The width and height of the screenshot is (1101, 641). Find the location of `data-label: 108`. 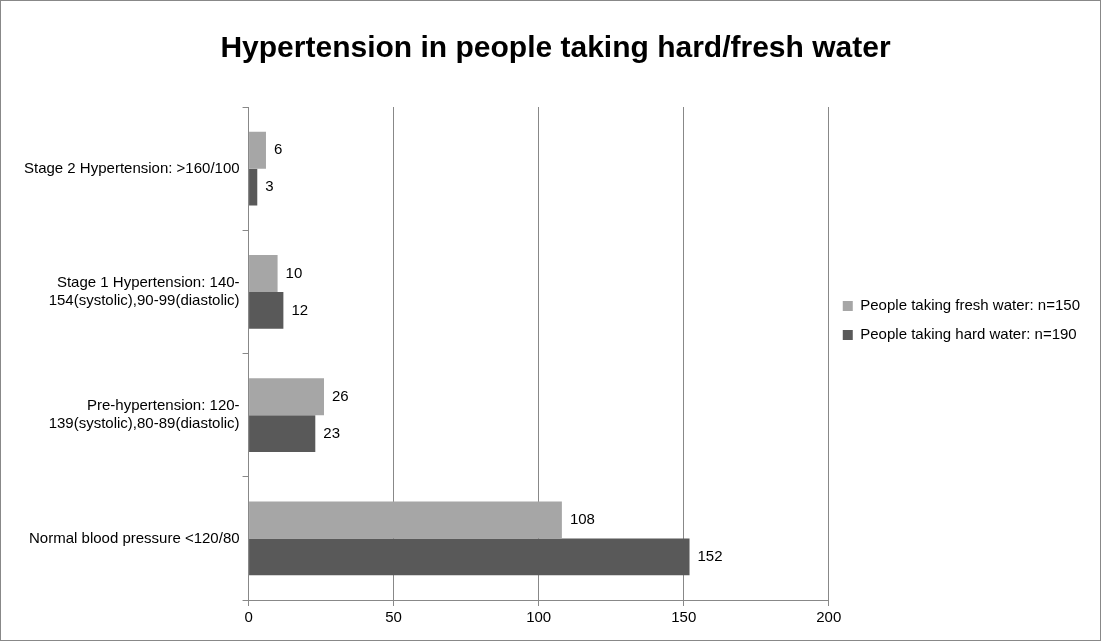

data-label: 108 is located at coordinates (582, 519).